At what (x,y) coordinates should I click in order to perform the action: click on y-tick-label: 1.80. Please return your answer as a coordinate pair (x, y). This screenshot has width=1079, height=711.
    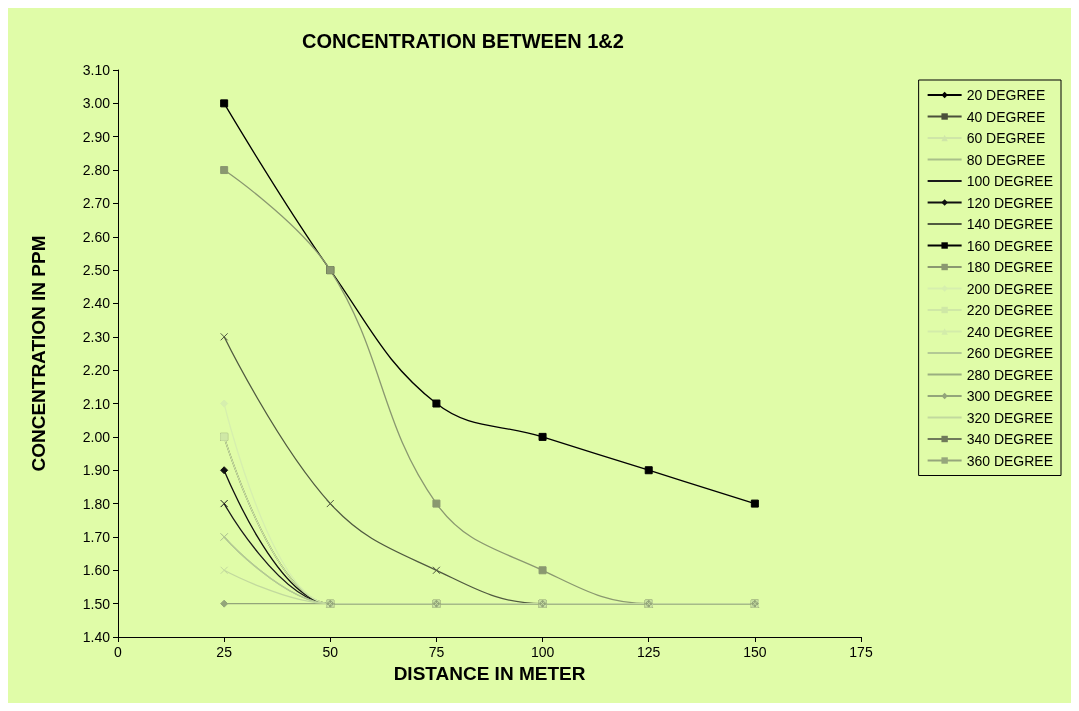
    Looking at the image, I should click on (96, 503).